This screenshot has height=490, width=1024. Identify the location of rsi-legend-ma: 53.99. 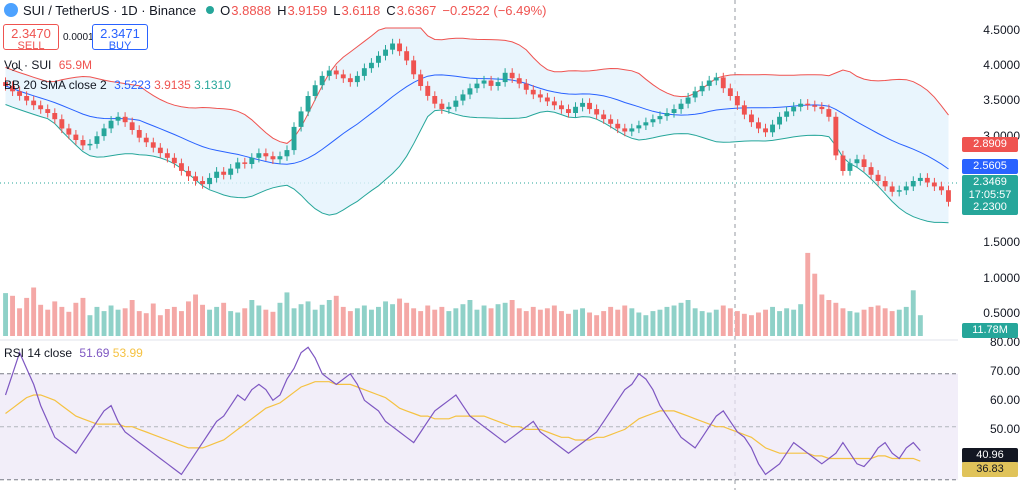
(127, 353).